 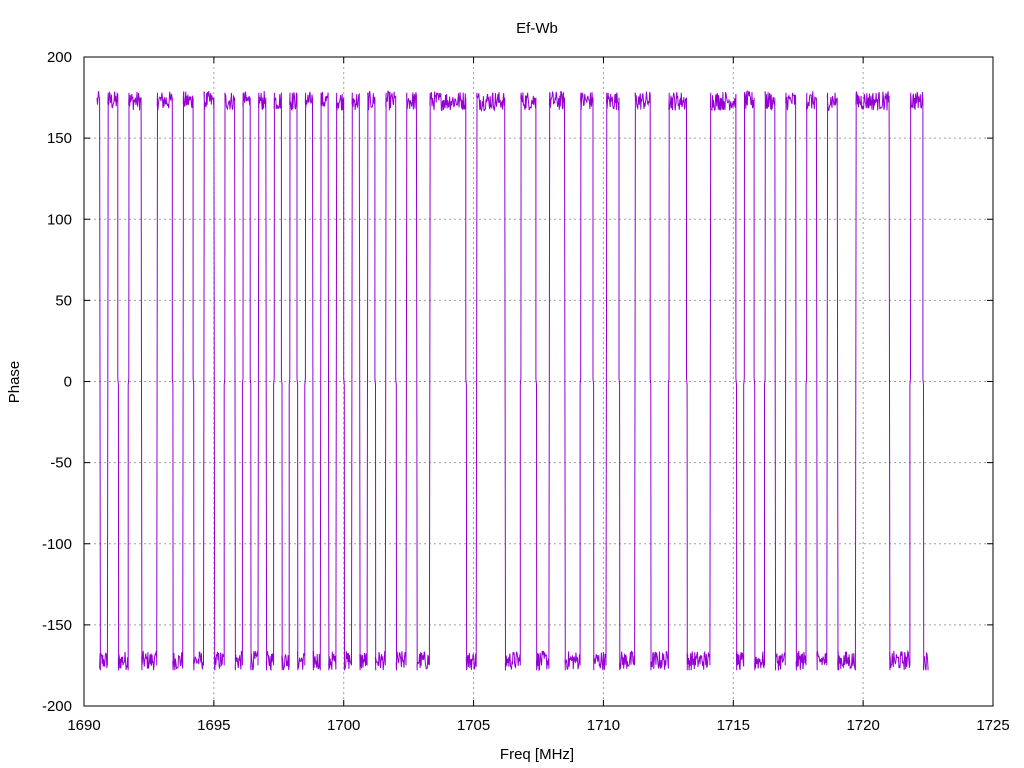 I want to click on y-axis-label: Phase, so click(x=14, y=382).